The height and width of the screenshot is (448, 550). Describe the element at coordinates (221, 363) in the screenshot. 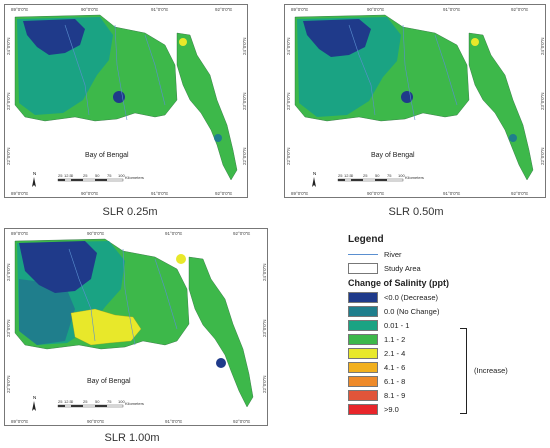

I see `decrease-spot` at that location.